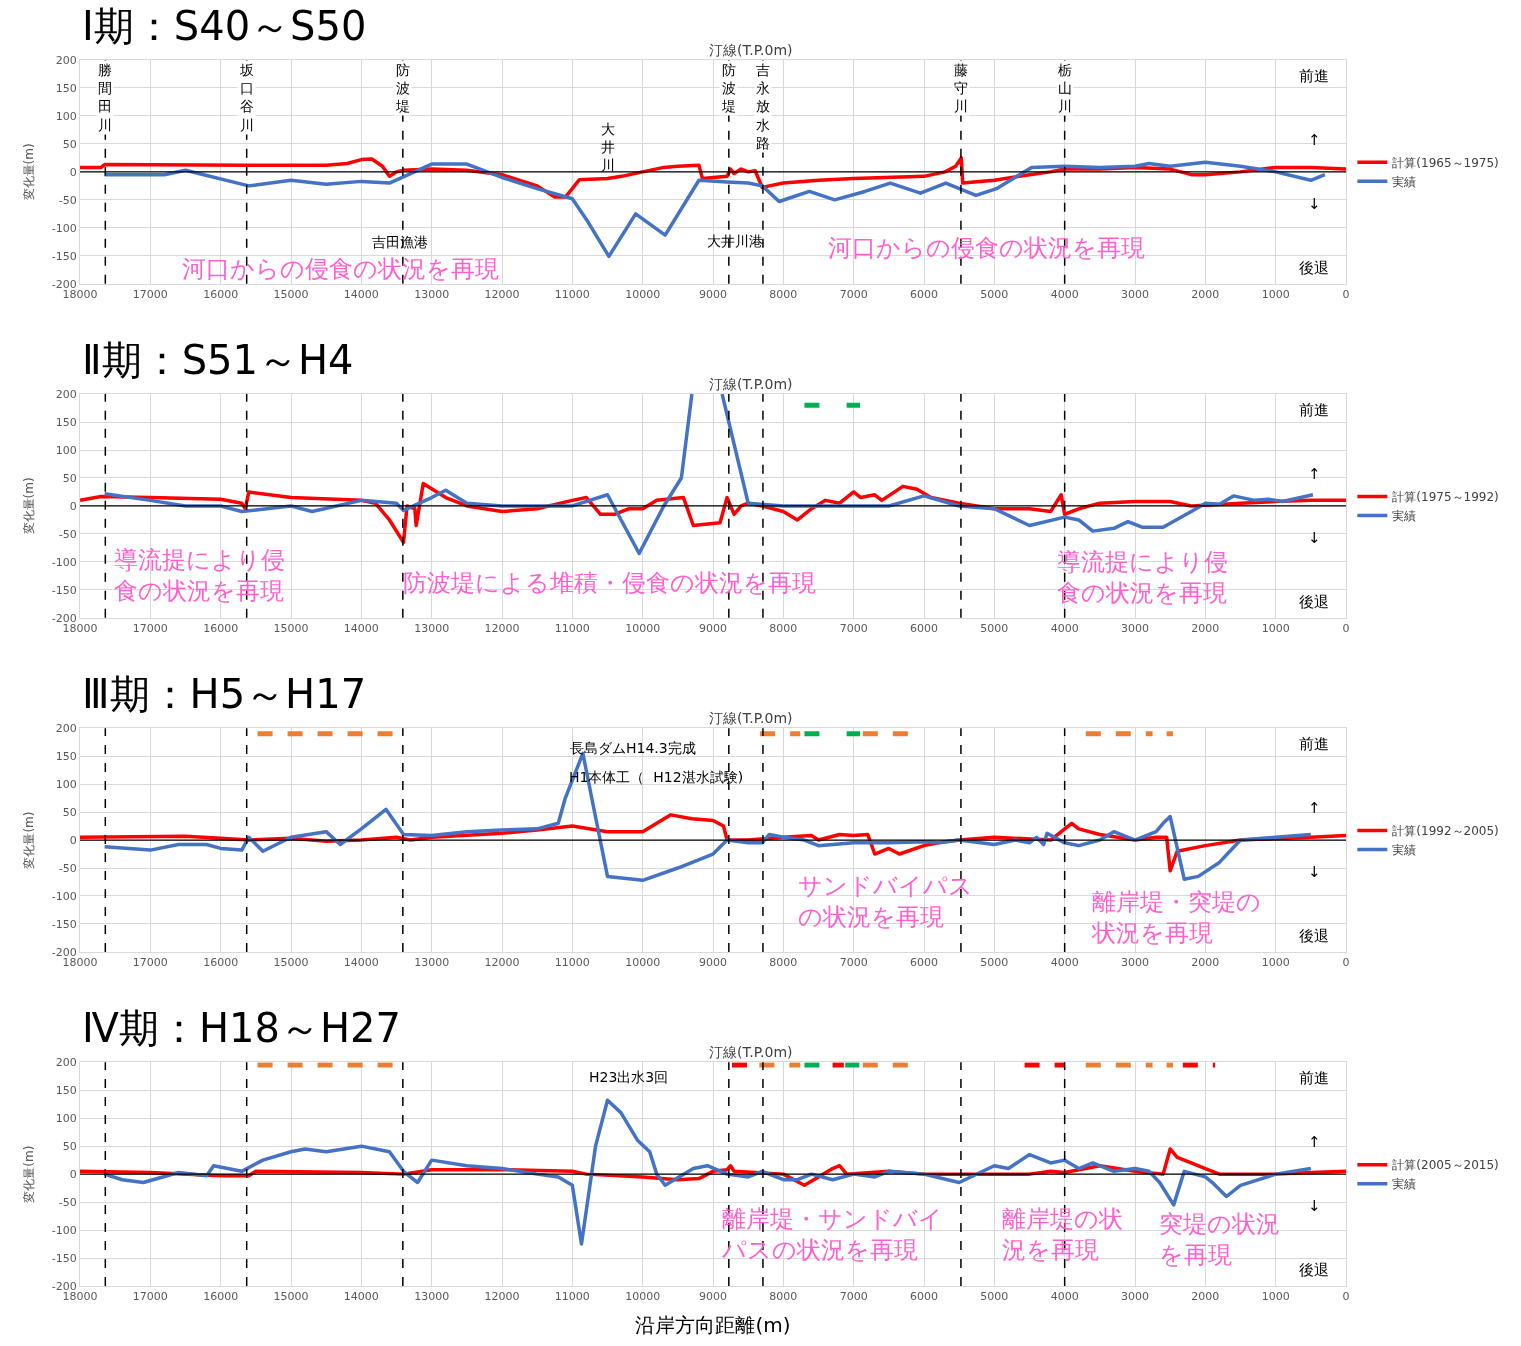 This screenshot has height=1346, width=1521. Describe the element at coordinates (643, 629) in the screenshot. I see `x-tick-label: 10000` at that location.